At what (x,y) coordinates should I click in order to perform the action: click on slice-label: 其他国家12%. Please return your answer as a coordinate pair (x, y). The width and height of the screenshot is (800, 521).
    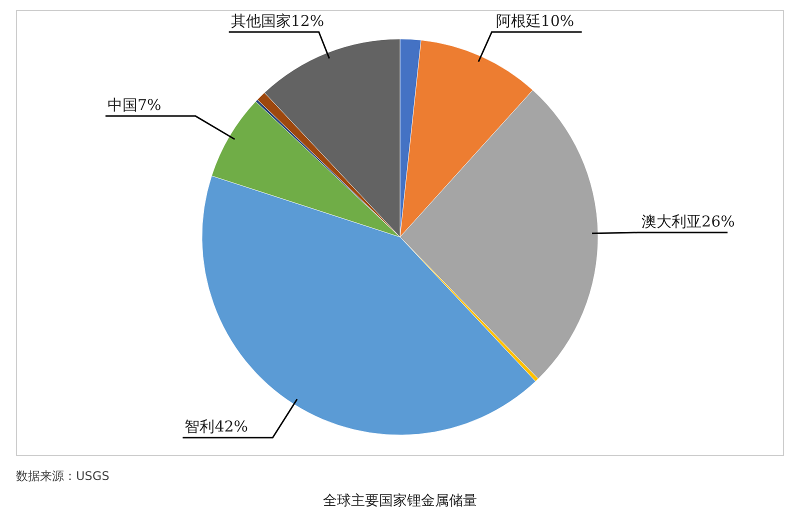
    Looking at the image, I should click on (277, 21).